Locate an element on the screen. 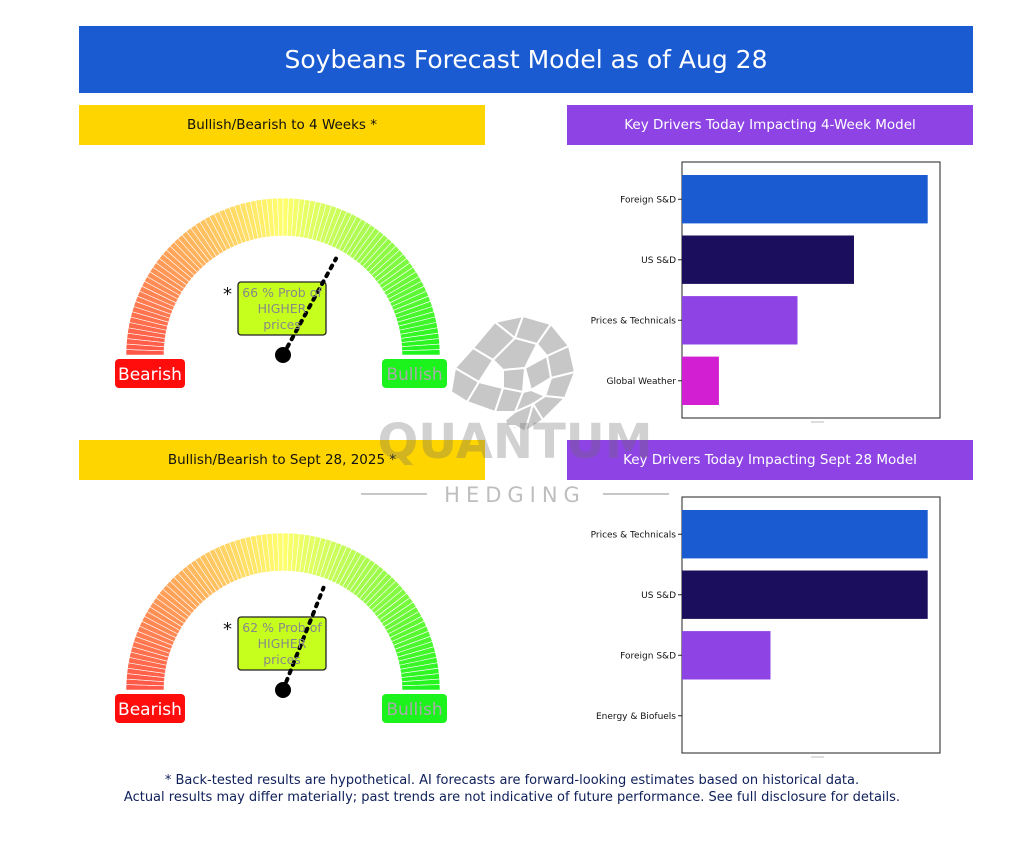 This screenshot has height=848, width=1024. probability-text: 62 % Prob of is located at coordinates (282, 627).